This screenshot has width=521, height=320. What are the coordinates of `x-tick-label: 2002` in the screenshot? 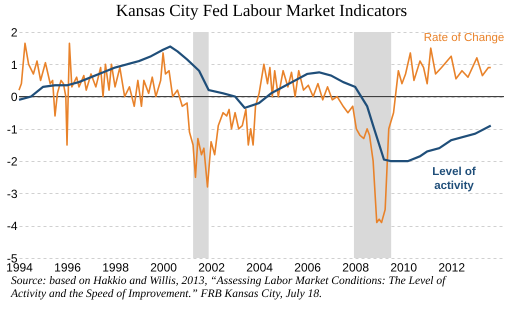 It's located at (212, 267).